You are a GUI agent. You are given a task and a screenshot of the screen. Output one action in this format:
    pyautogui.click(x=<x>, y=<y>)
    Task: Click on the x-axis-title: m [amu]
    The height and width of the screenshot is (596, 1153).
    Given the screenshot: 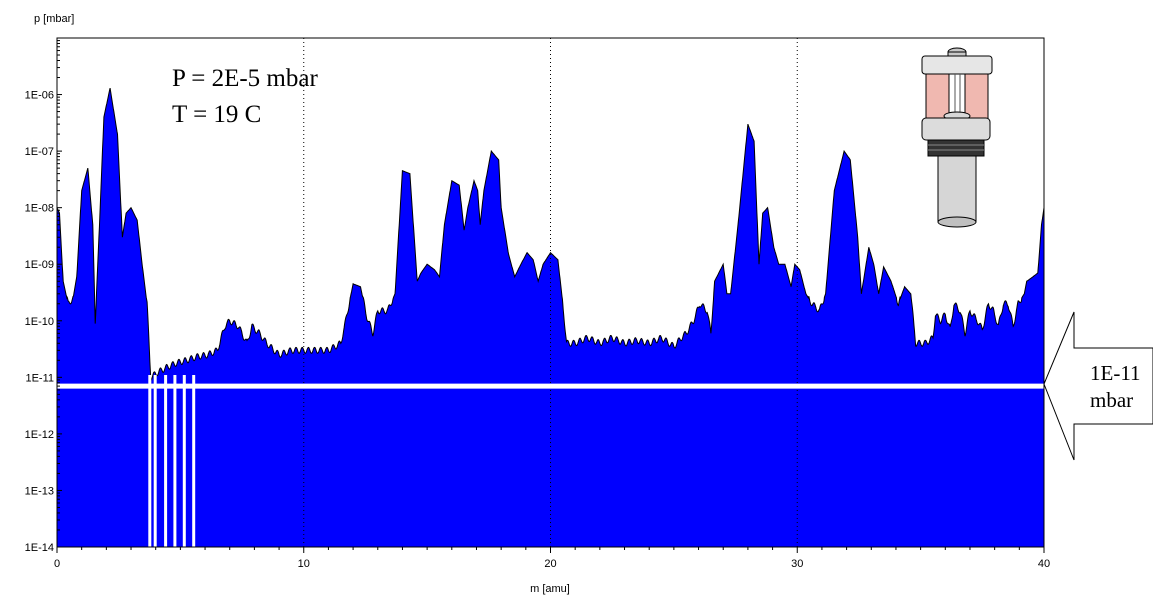 What is the action you would take?
    pyautogui.click(x=550, y=589)
    